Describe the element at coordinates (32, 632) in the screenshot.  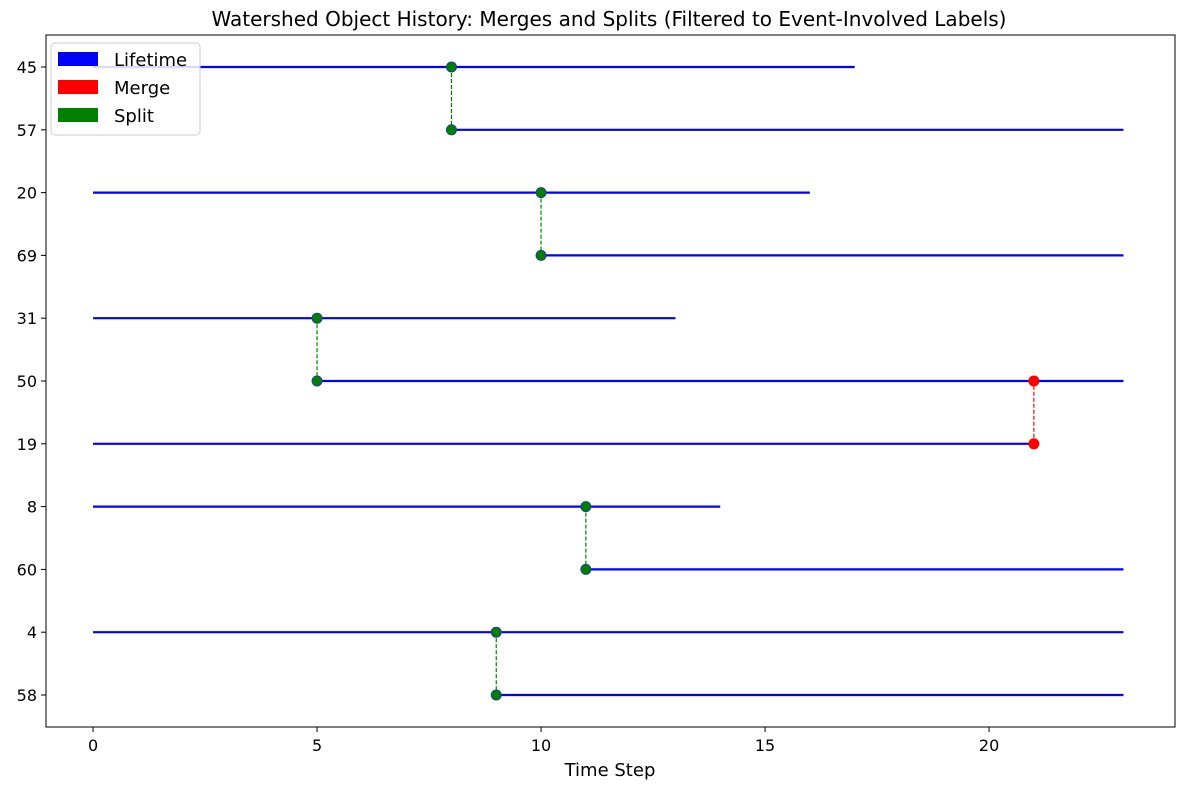
I see `y-tick-label-4: 4` at that location.